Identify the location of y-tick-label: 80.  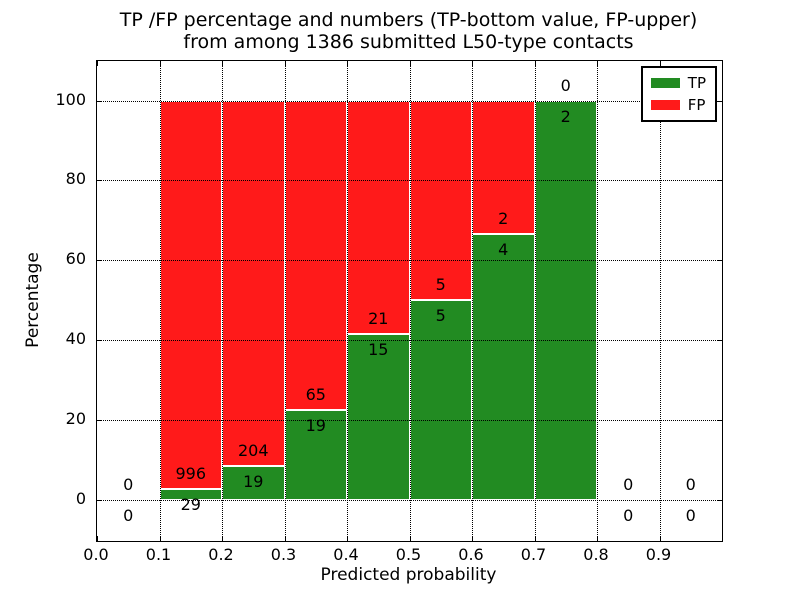
(75, 179).